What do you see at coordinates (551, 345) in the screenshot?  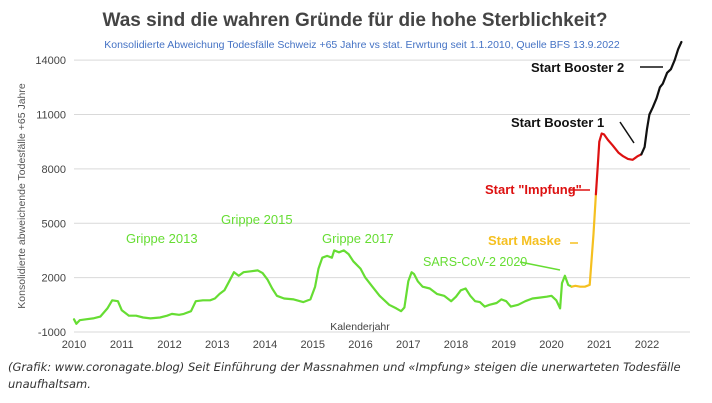 I see `x-tick-label: 2020` at bounding box center [551, 345].